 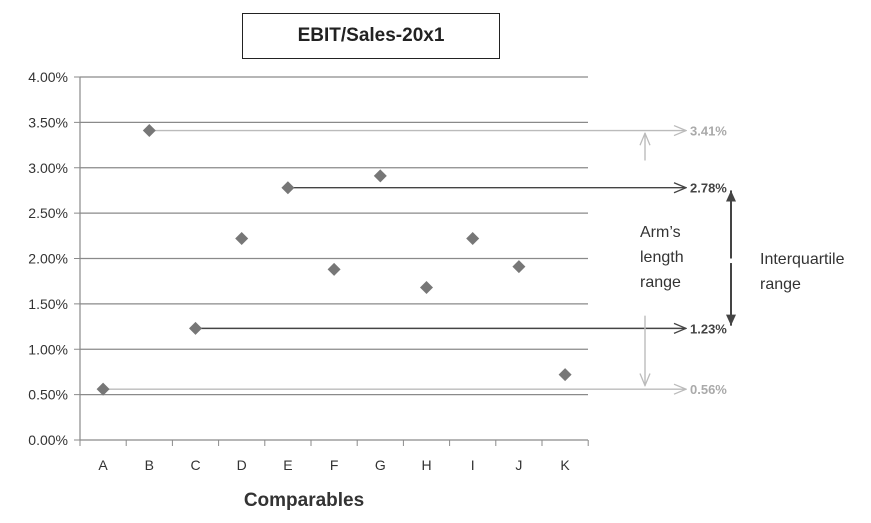 I want to click on x-tick-label: E, so click(x=287, y=465).